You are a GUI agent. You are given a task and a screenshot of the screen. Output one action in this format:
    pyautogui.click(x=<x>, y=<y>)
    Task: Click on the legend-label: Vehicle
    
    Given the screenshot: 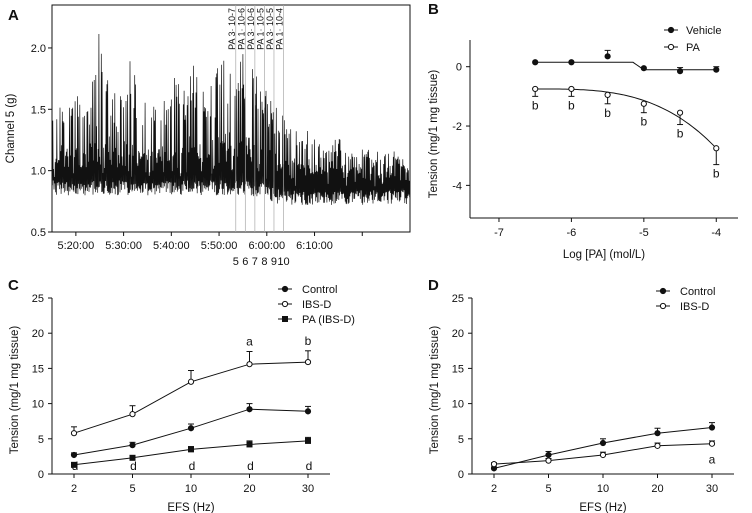 What is the action you would take?
    pyautogui.click(x=703, y=31)
    